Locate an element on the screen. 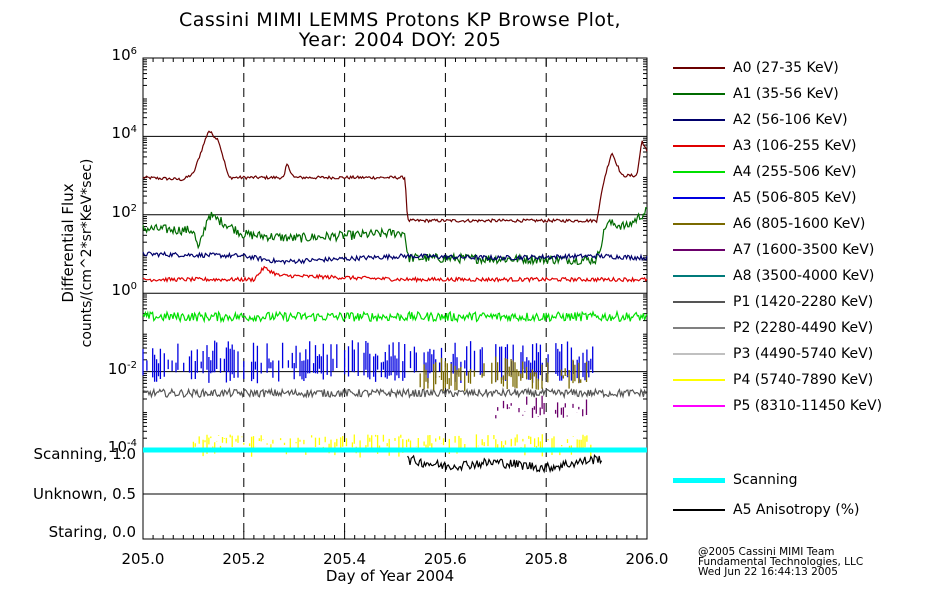 This screenshot has height=600, width=950. legend-label: A3 (106-255 KeV) is located at coordinates (795, 146).